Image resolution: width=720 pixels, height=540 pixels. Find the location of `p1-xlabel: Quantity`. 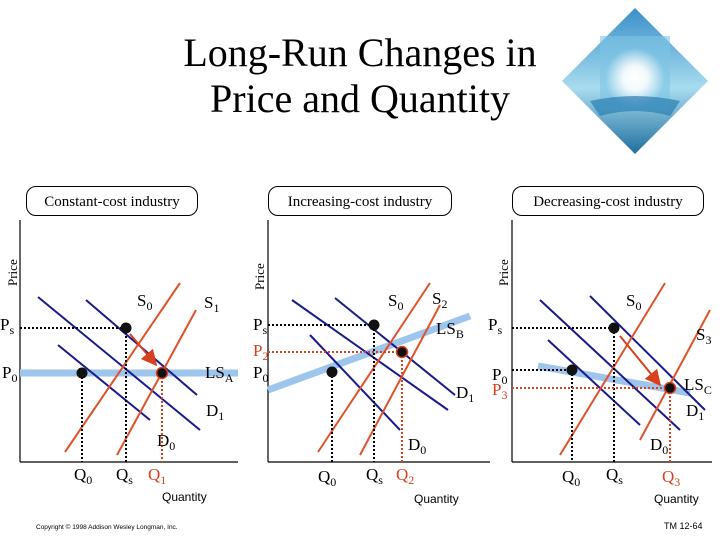

p1-xlabel: Quantity is located at coordinates (184, 497).